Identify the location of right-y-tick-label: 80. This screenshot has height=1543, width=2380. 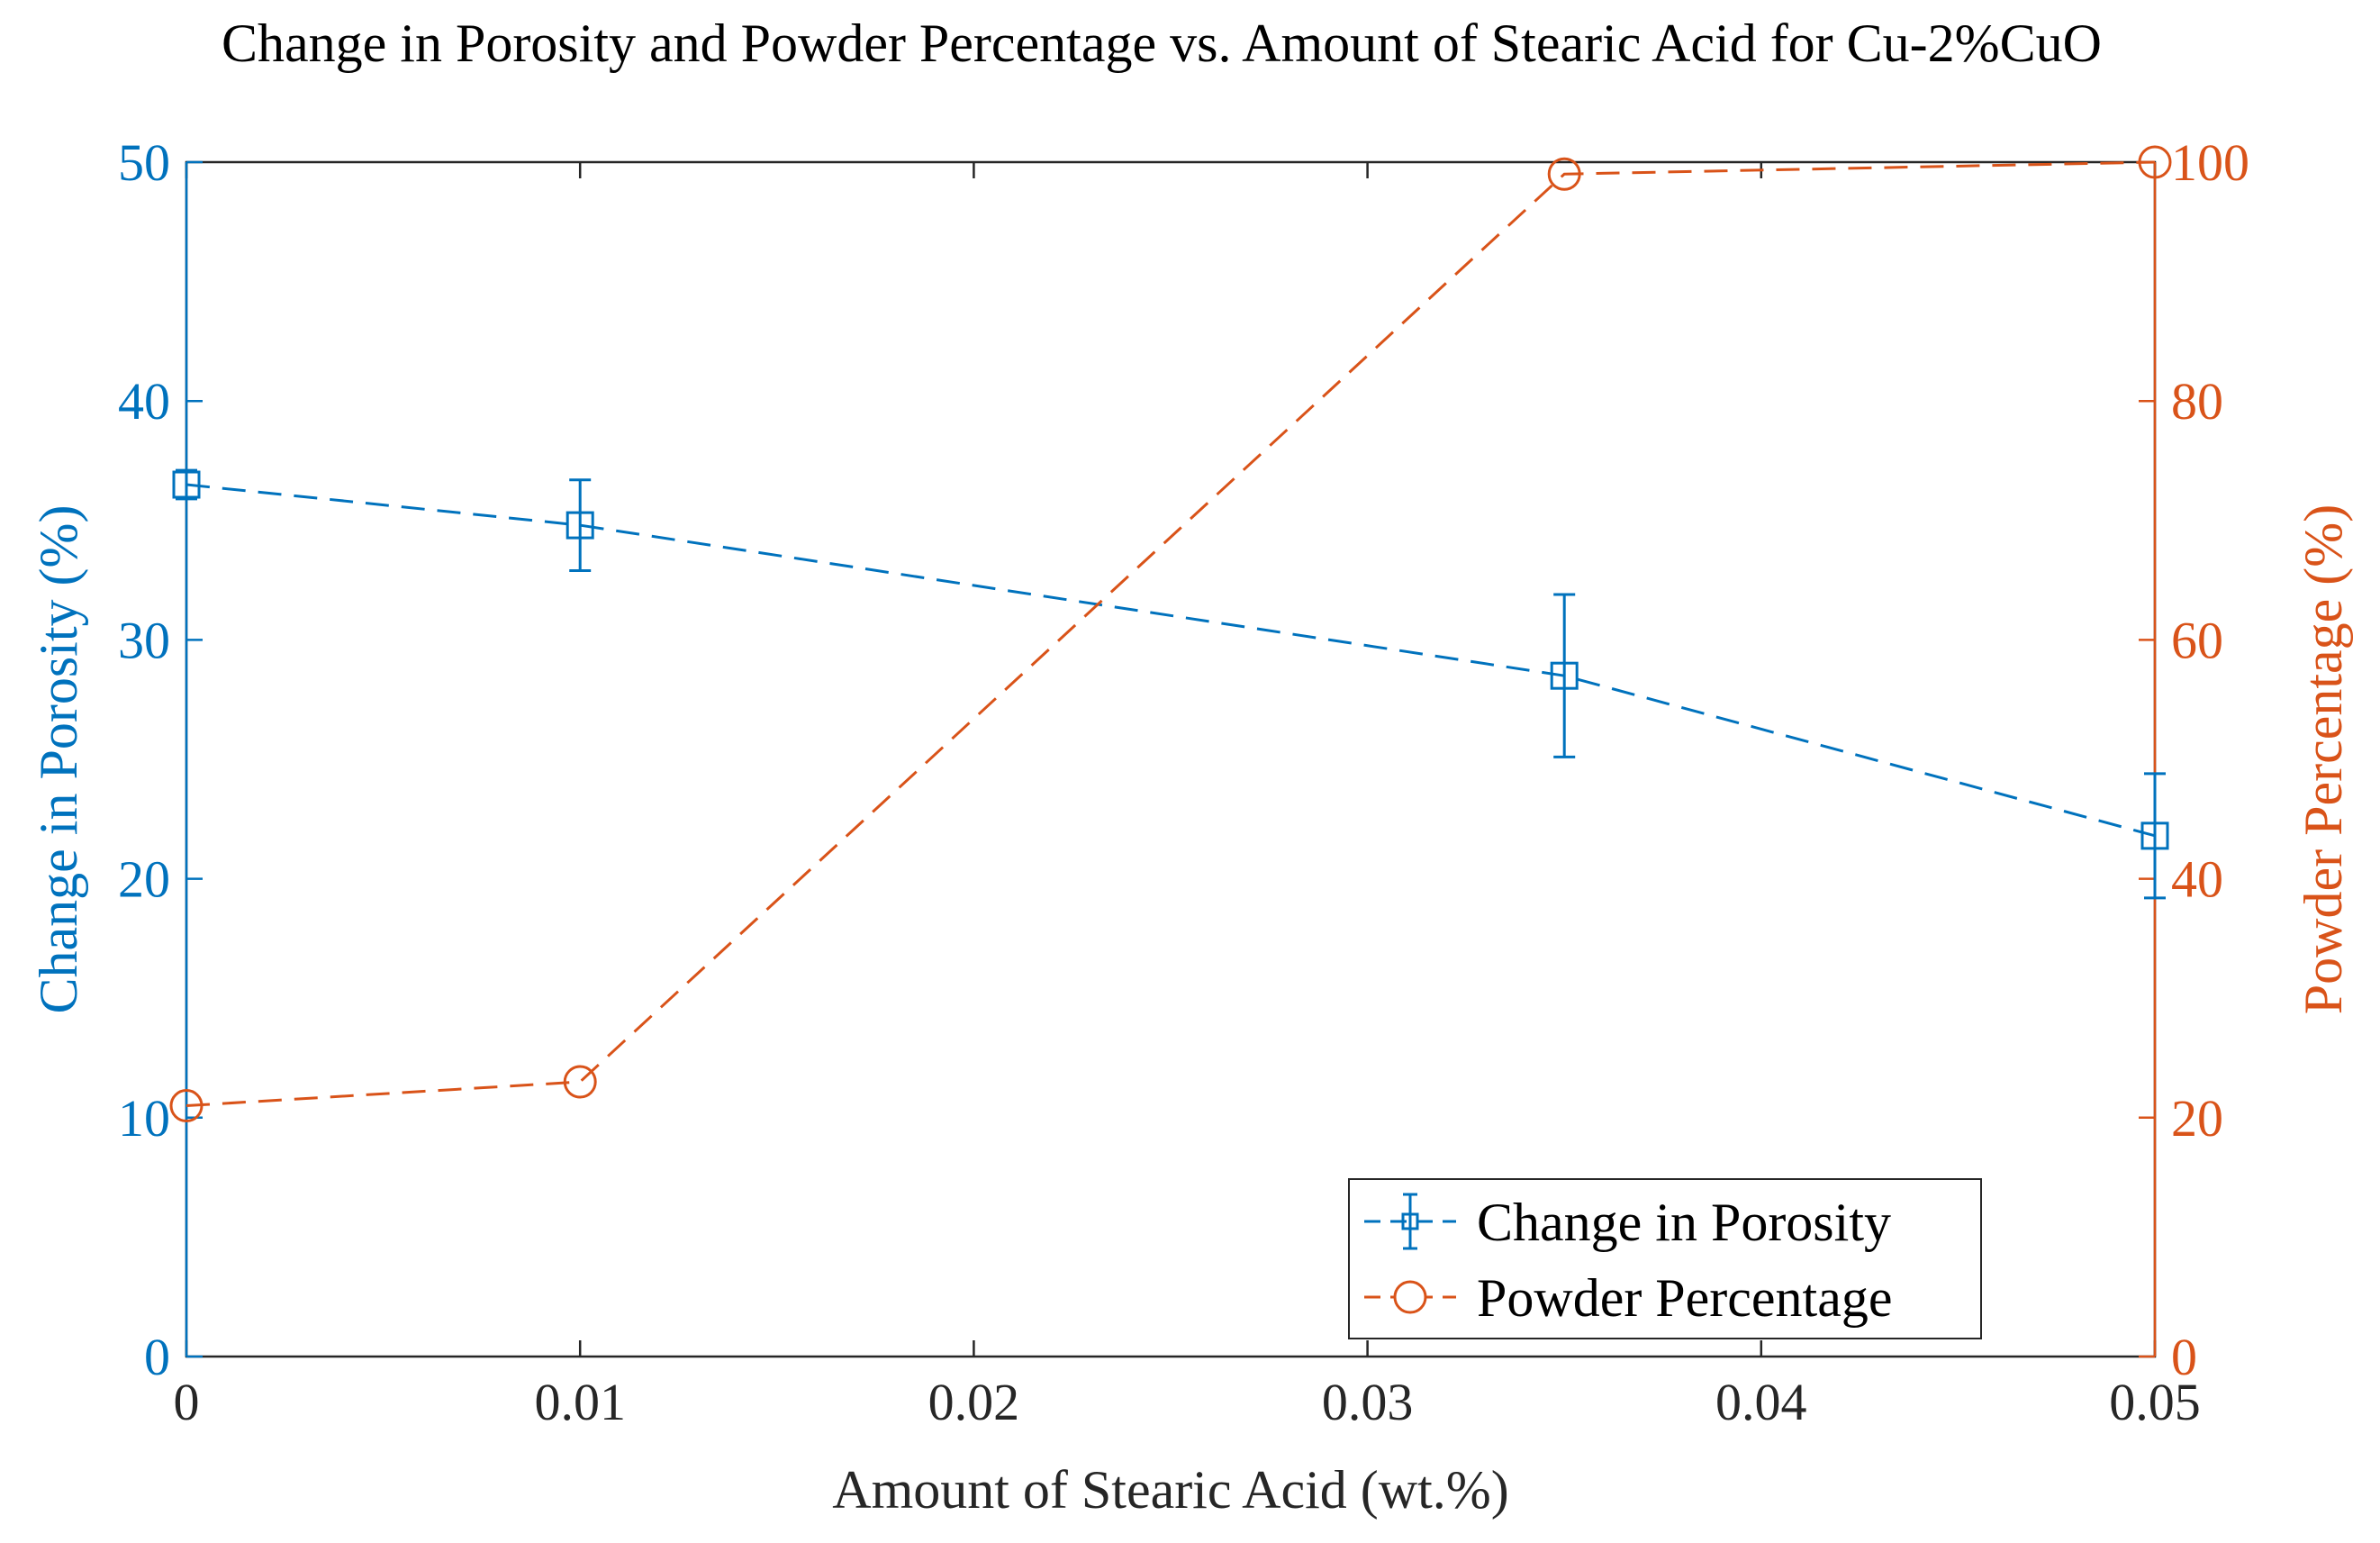
(2197, 401).